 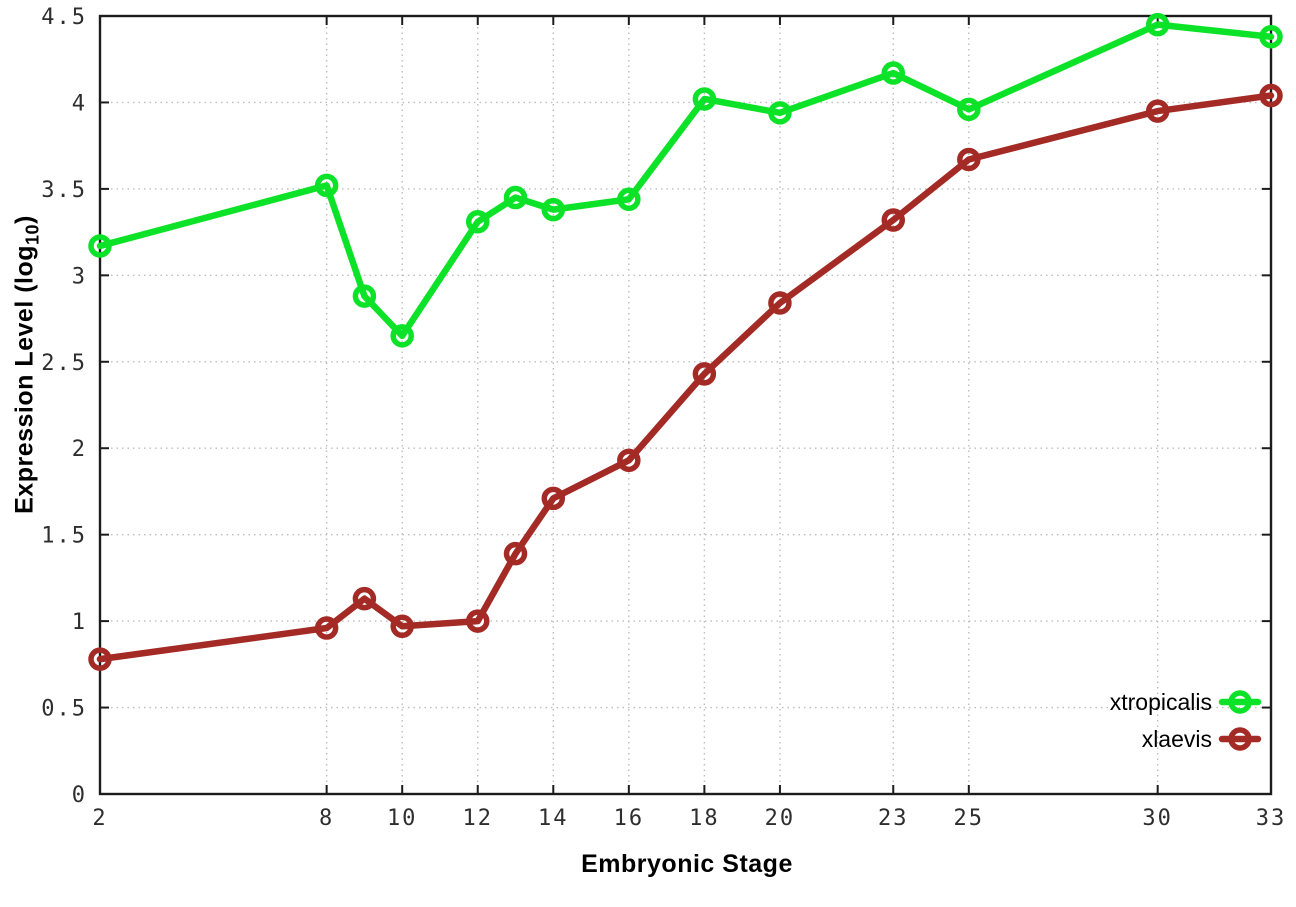 What do you see at coordinates (553, 818) in the screenshot?
I see `x-tick-label: 14` at bounding box center [553, 818].